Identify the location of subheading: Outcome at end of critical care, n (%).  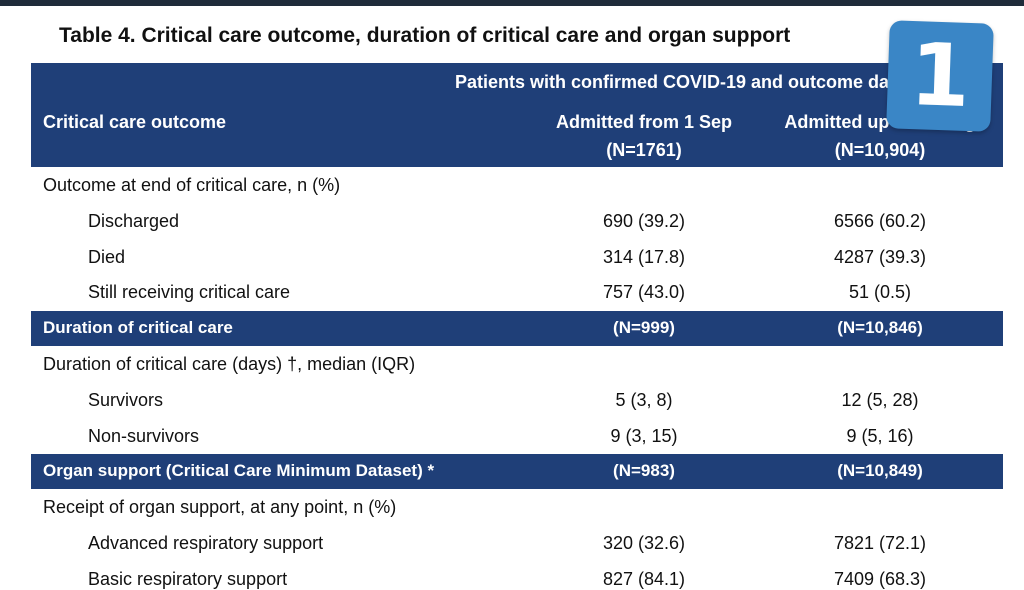
(192, 185).